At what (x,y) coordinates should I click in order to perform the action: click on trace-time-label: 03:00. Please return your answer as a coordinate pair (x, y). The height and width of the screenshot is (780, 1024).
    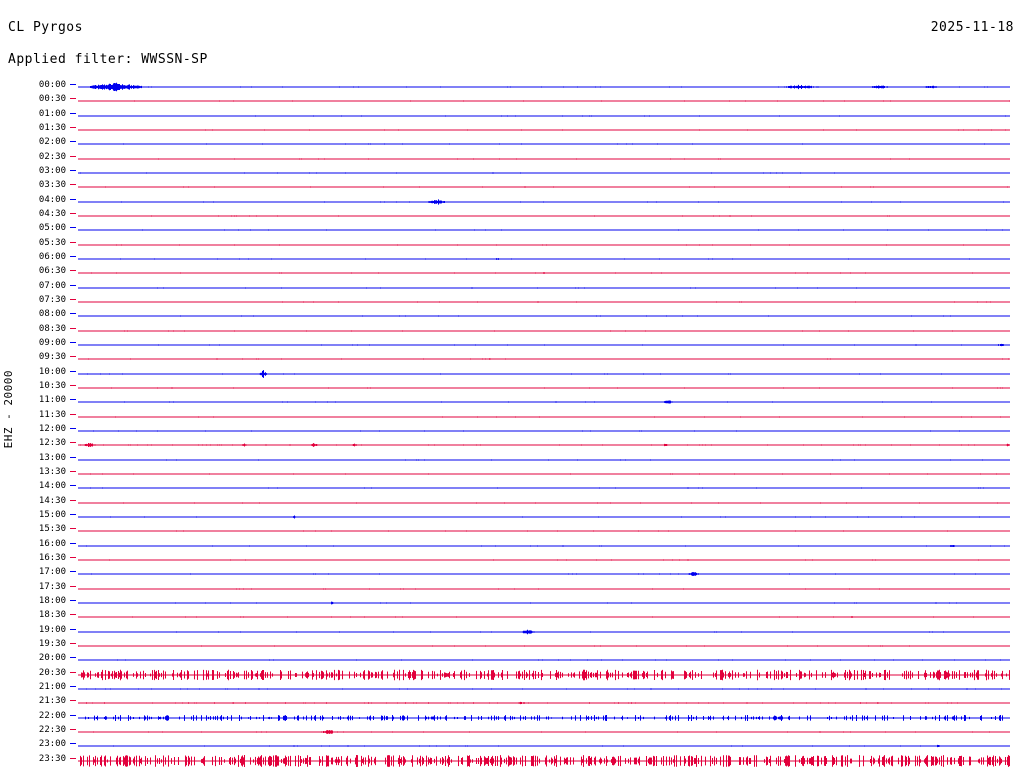
    Looking at the image, I should click on (52, 170).